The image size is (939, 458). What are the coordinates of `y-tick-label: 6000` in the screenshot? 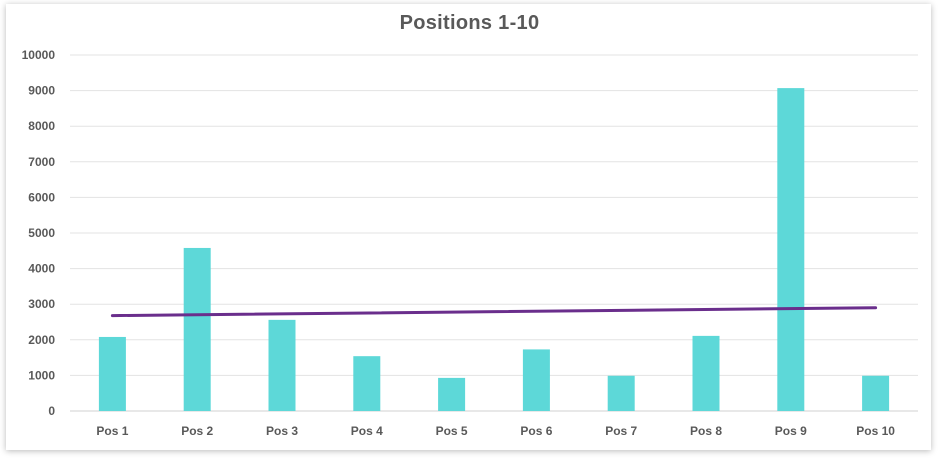 It's located at (41, 197).